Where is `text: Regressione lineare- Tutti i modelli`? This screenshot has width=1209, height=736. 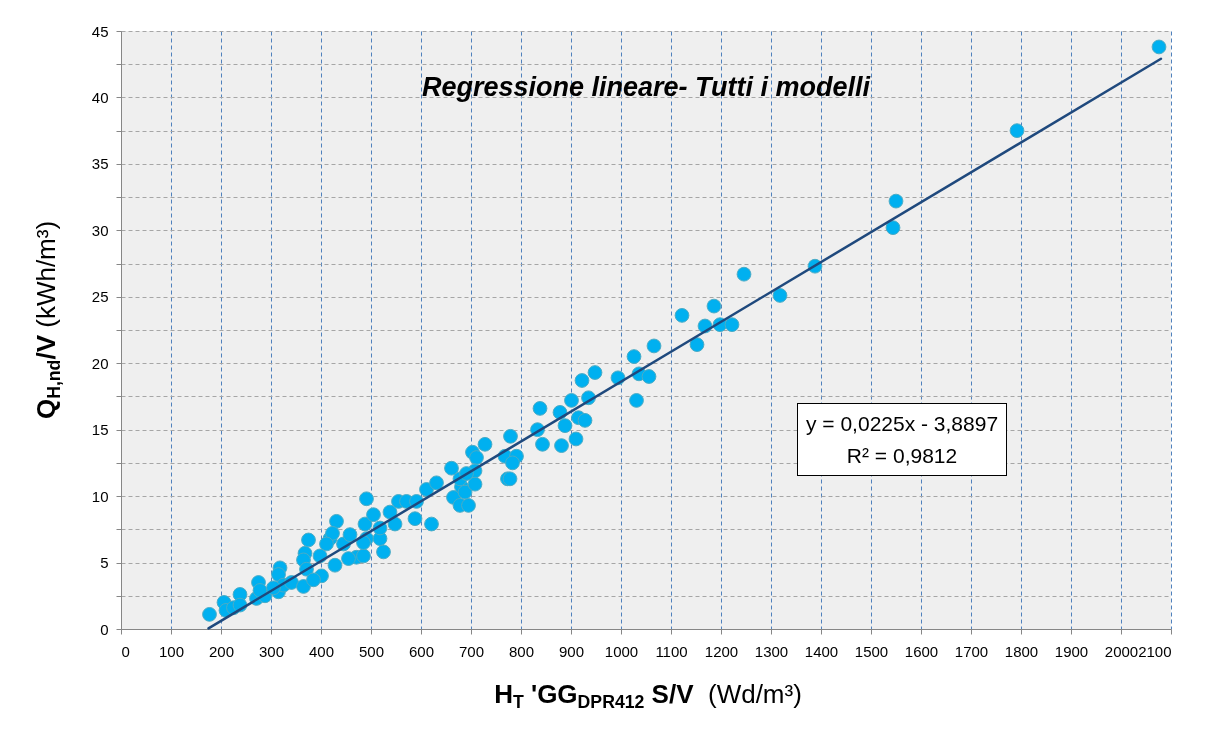 text: Regressione lineare- Tutti i modelli is located at coordinates (646, 87).